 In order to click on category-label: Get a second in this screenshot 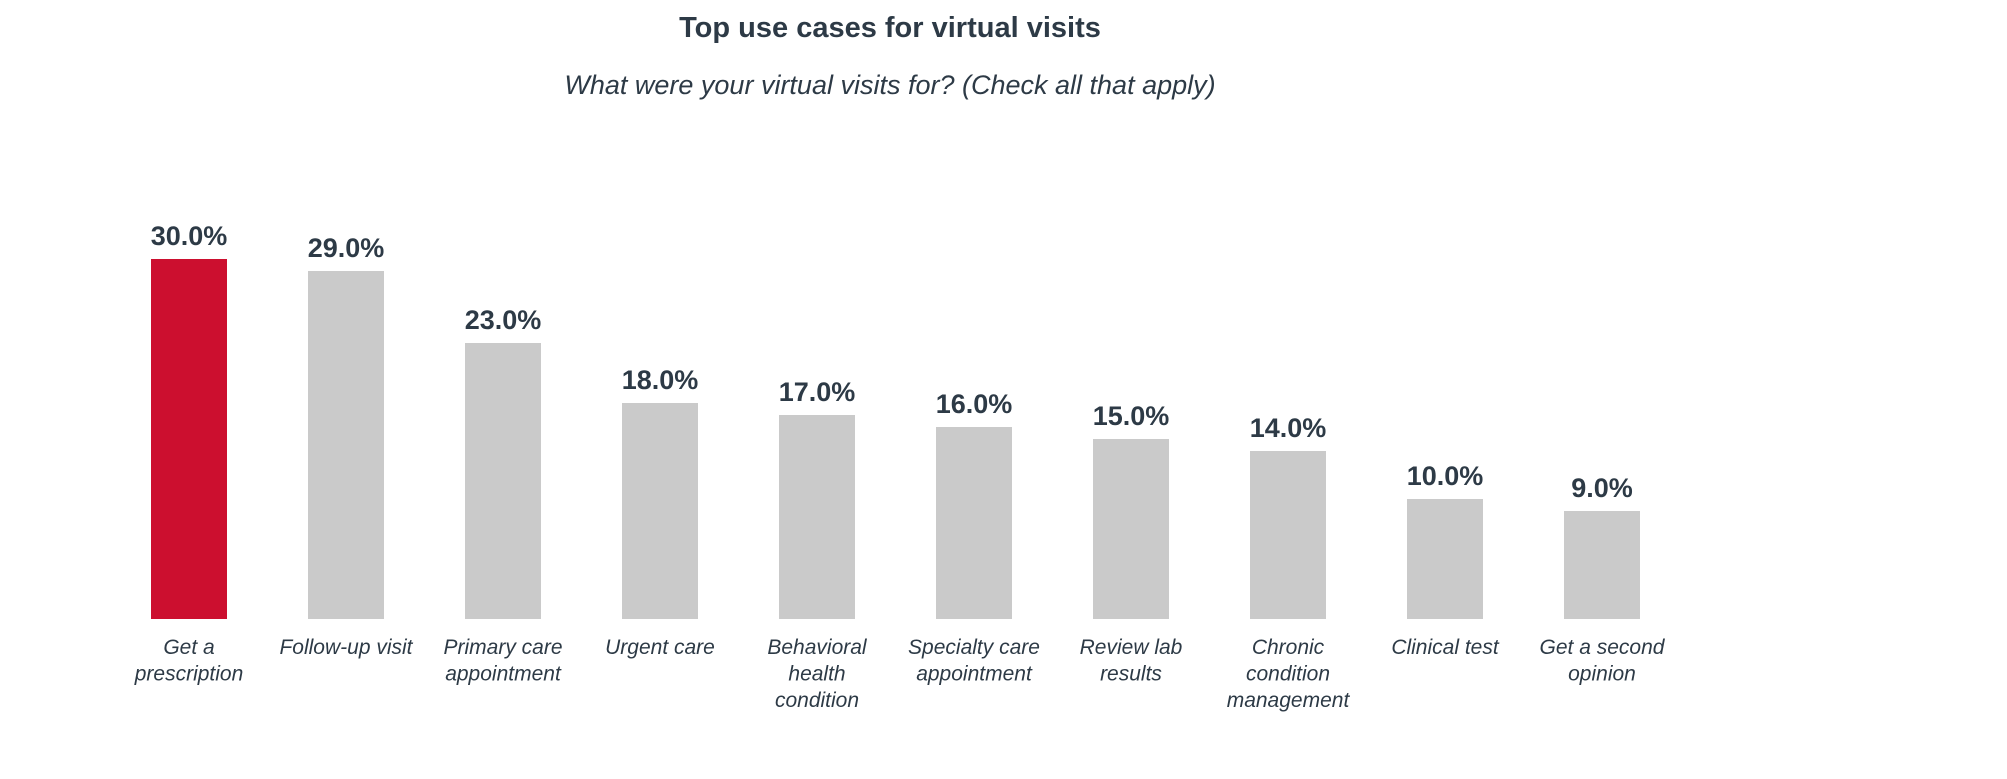, I will do `click(1603, 647)`.